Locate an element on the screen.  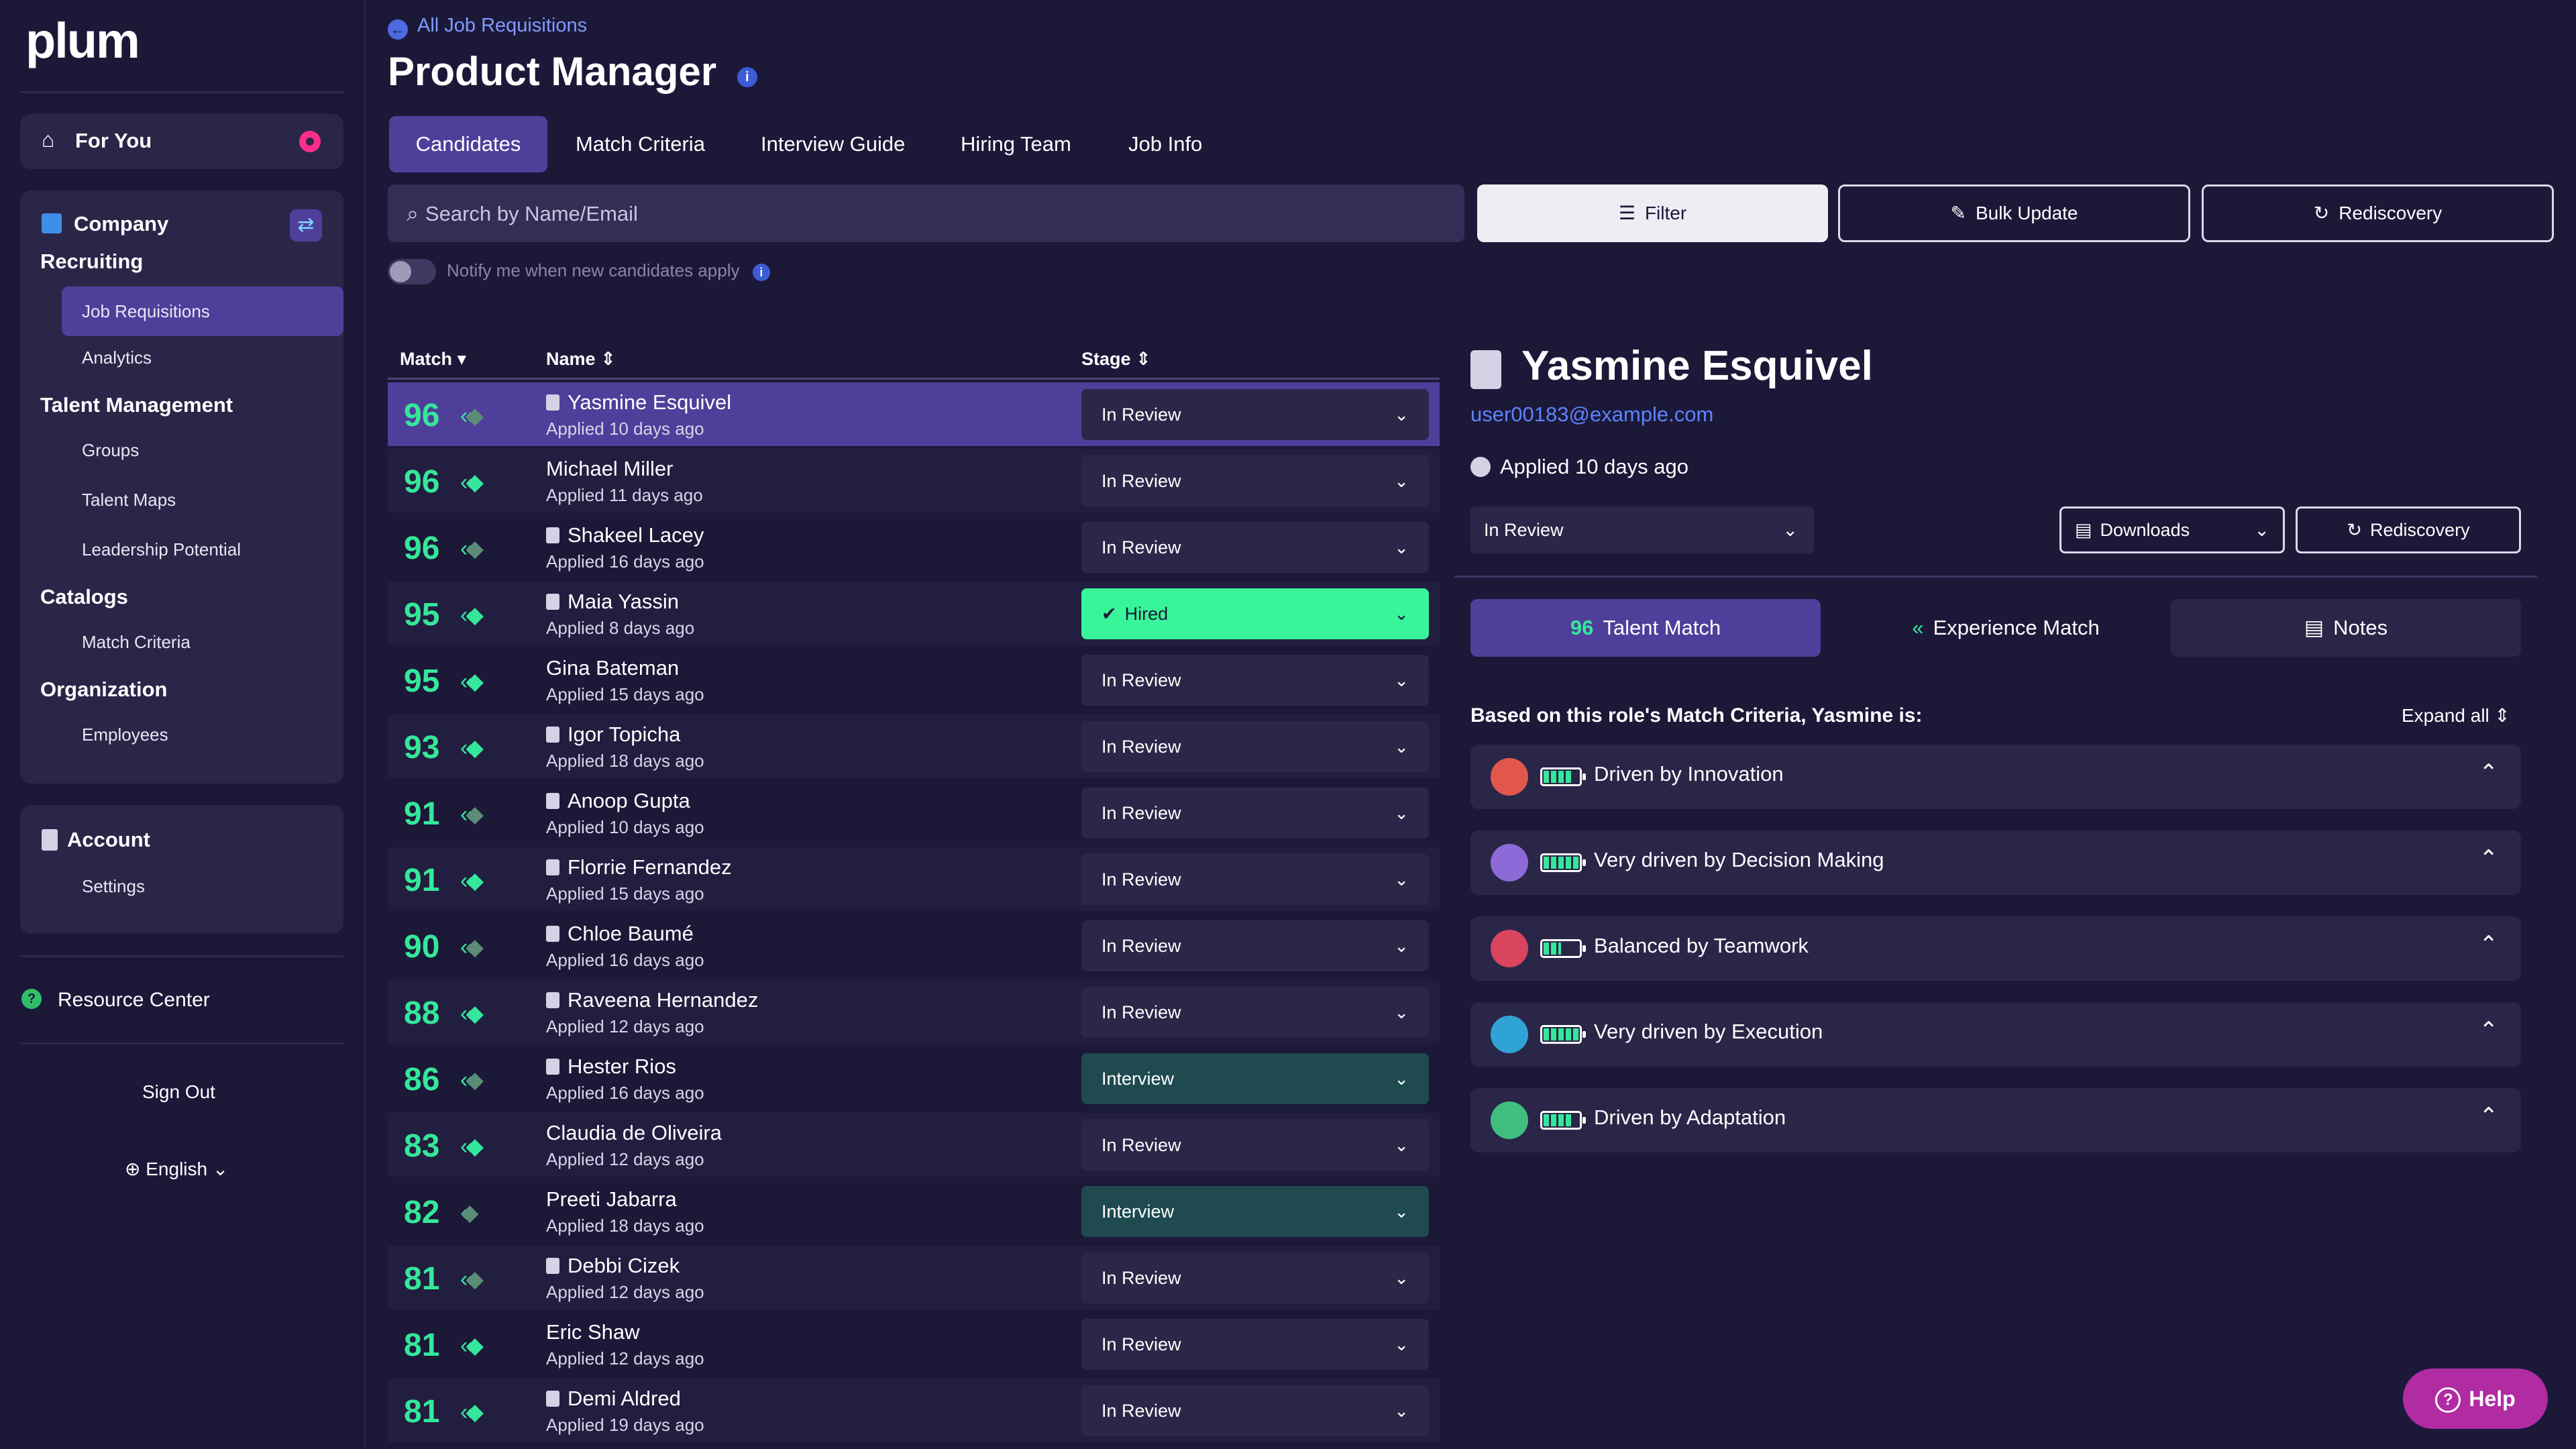
notify-toggle is located at coordinates (412, 271).